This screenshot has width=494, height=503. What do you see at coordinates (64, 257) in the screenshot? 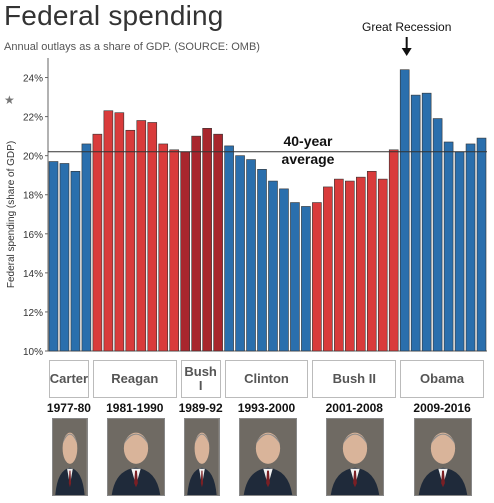
I see `bar-1978` at bounding box center [64, 257].